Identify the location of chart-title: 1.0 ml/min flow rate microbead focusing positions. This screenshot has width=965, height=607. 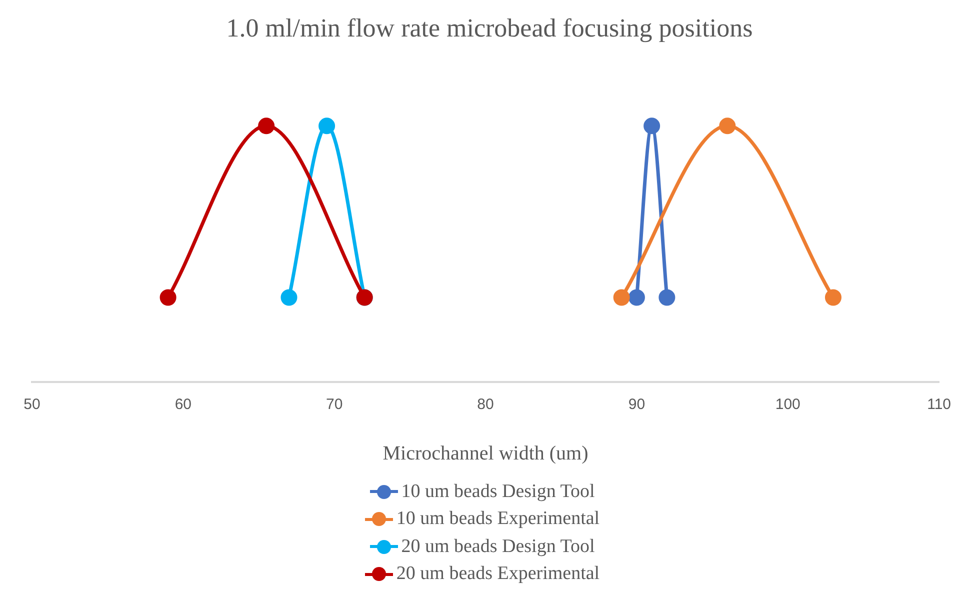
(489, 27).